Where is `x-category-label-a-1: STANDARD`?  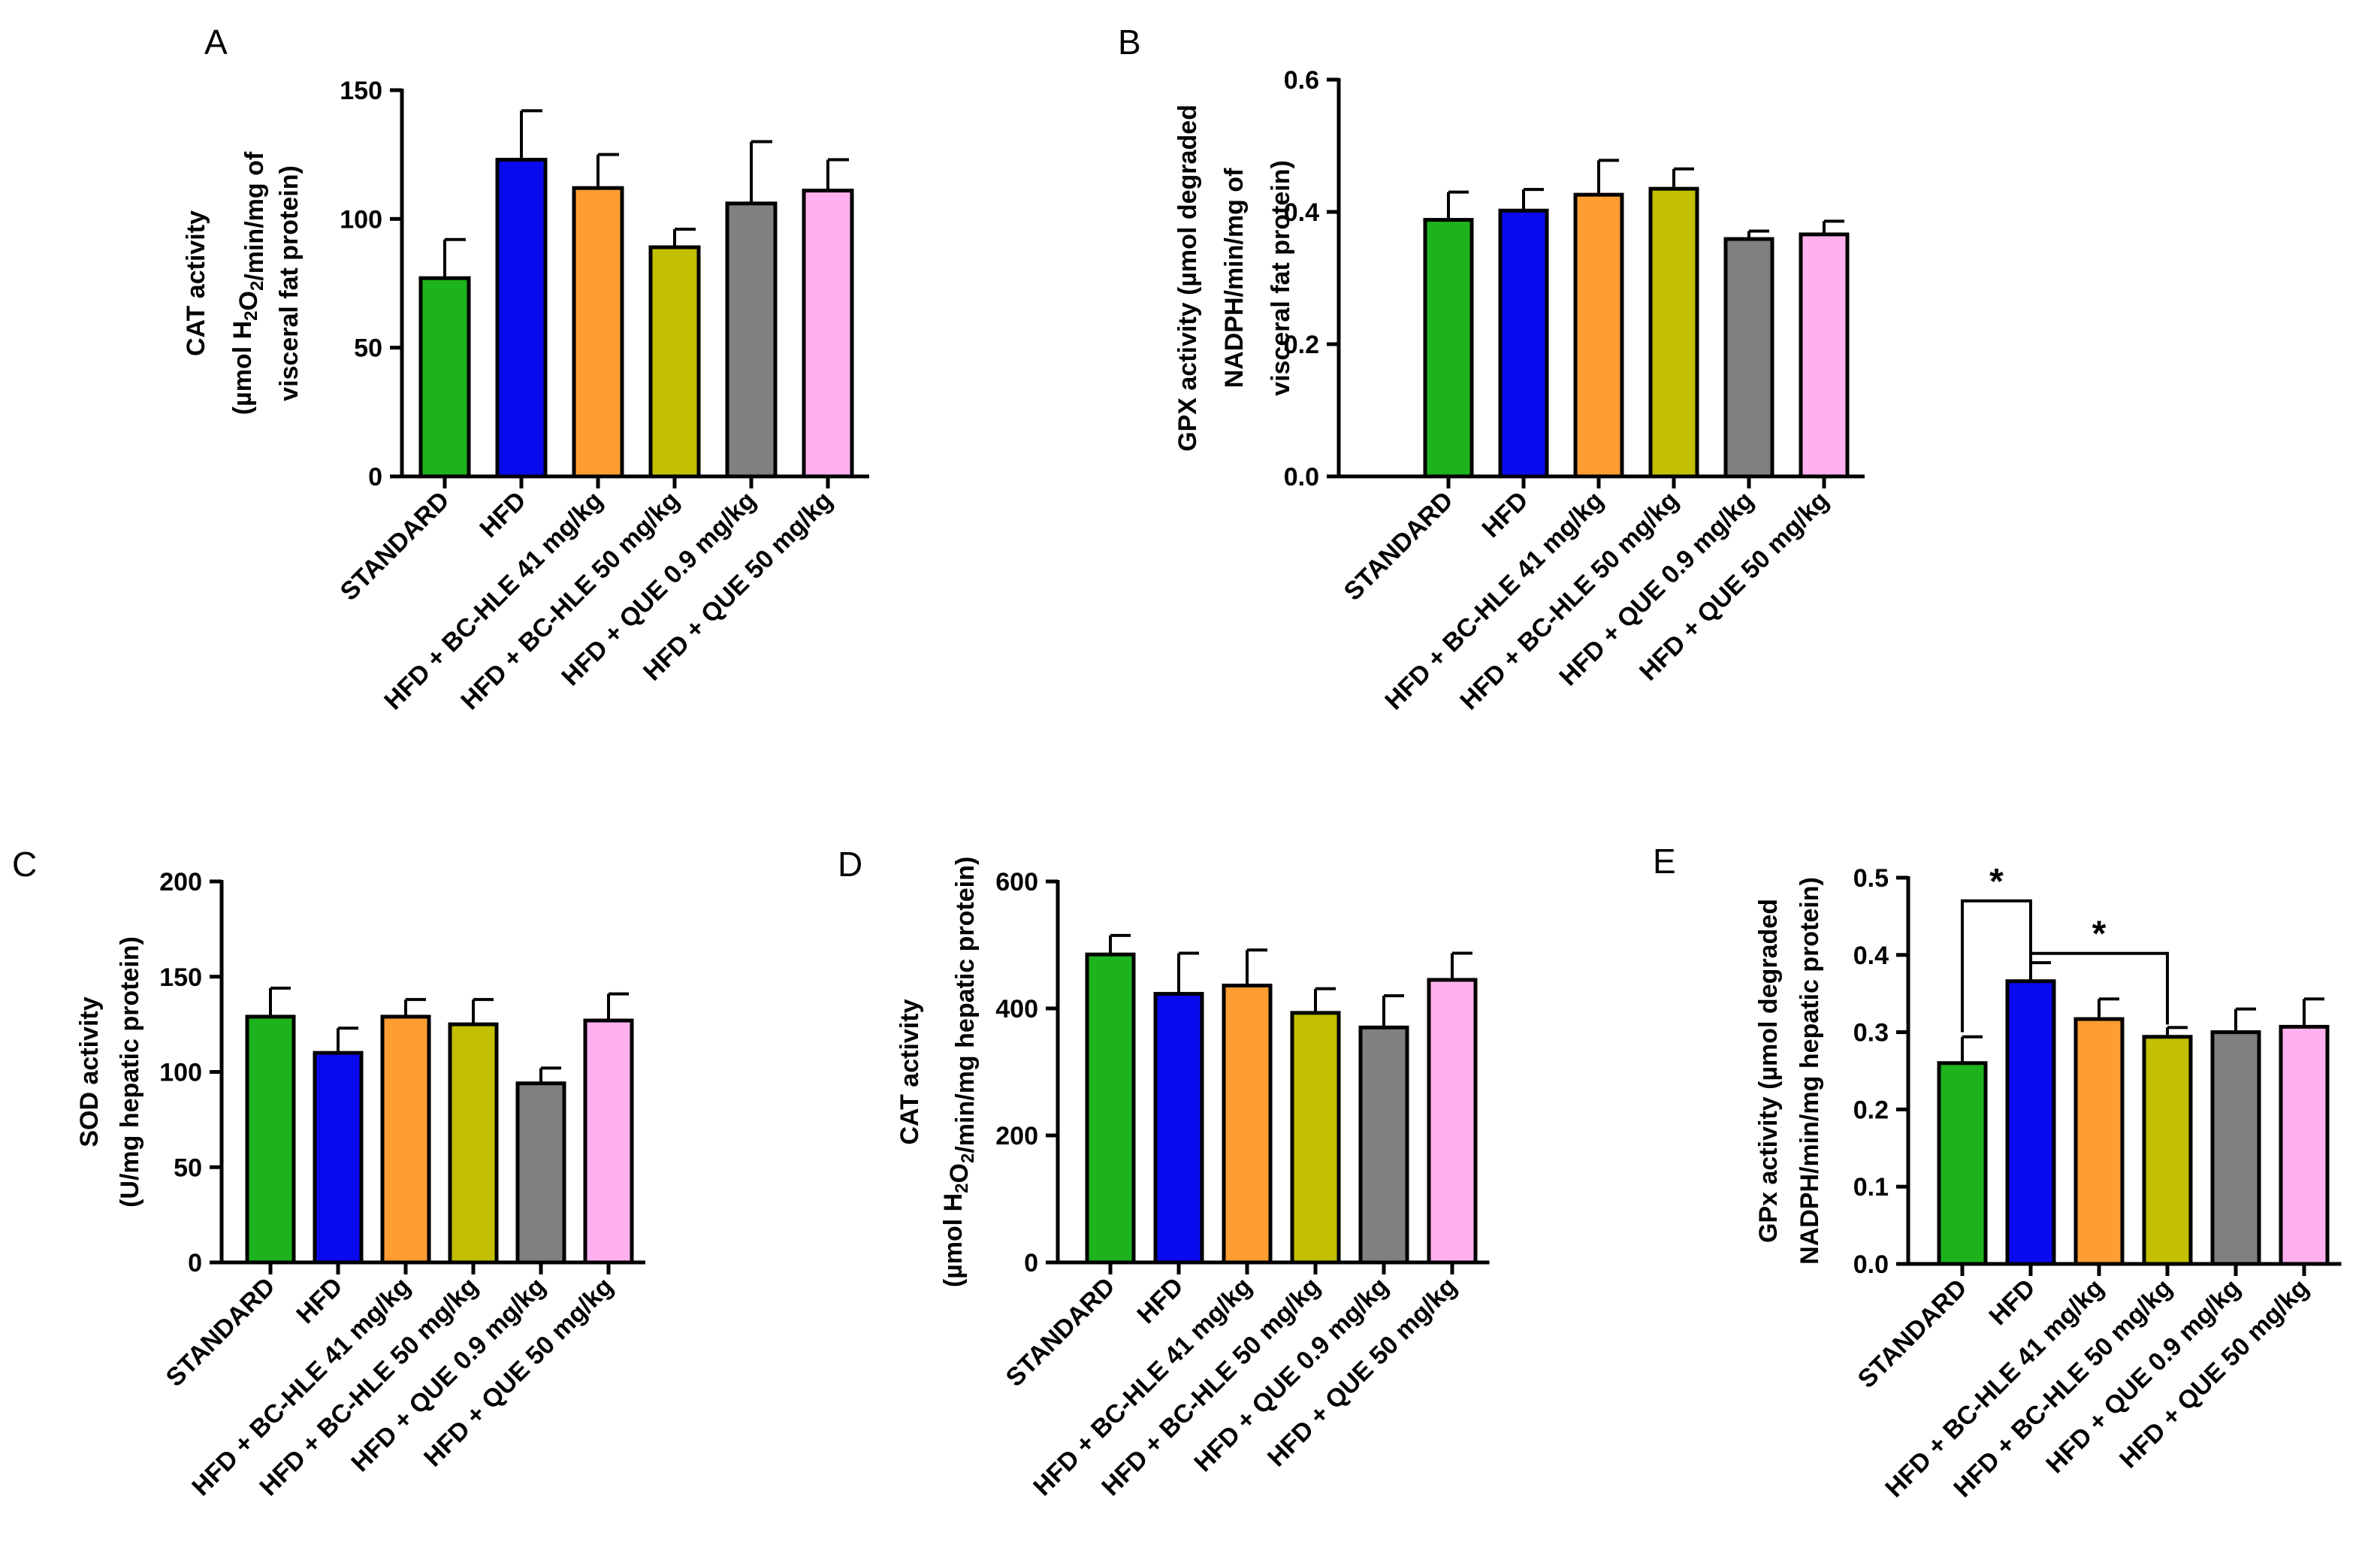 x-category-label-a-1: STANDARD is located at coordinates (395, 546).